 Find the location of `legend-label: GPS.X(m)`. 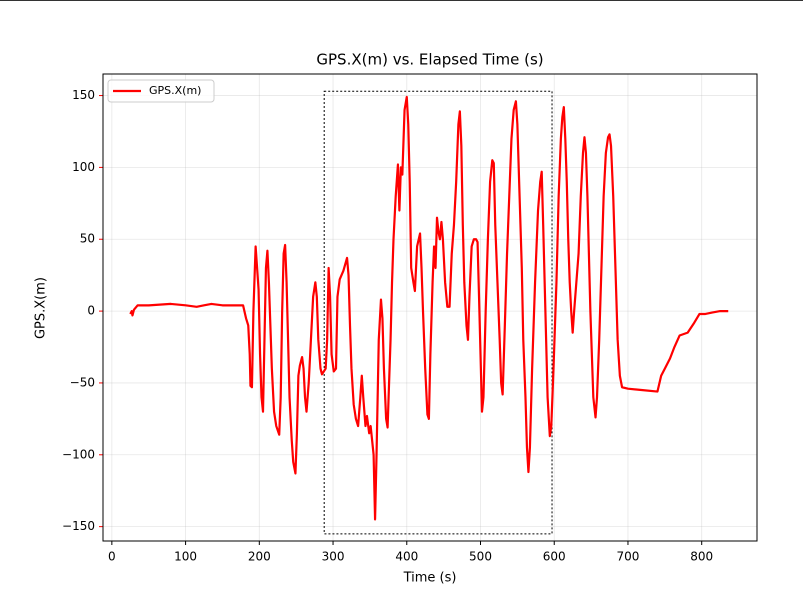

legend-label: GPS.X(m) is located at coordinates (175, 90).